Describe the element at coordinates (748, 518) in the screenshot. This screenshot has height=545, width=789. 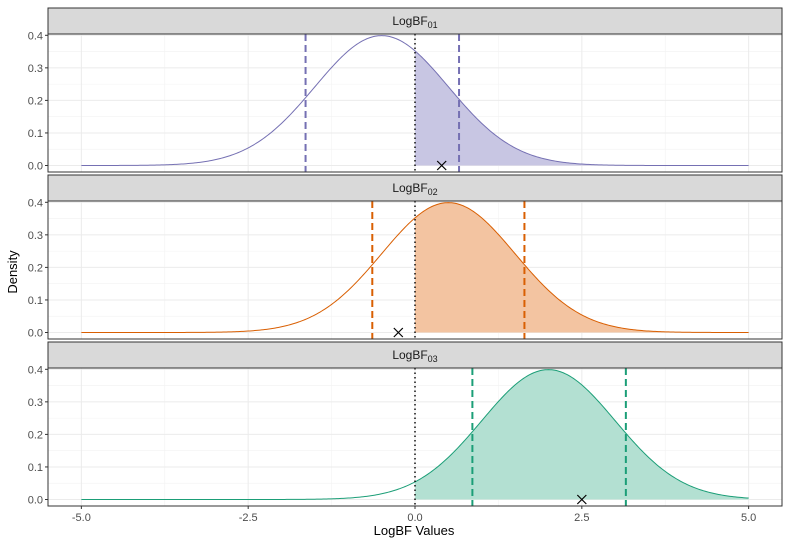
I see `x-tick-label: 5.0` at that location.